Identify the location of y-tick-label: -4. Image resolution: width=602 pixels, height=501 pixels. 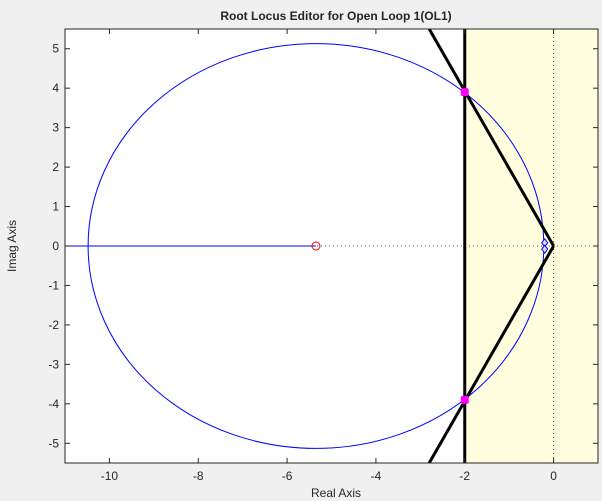
(53, 404).